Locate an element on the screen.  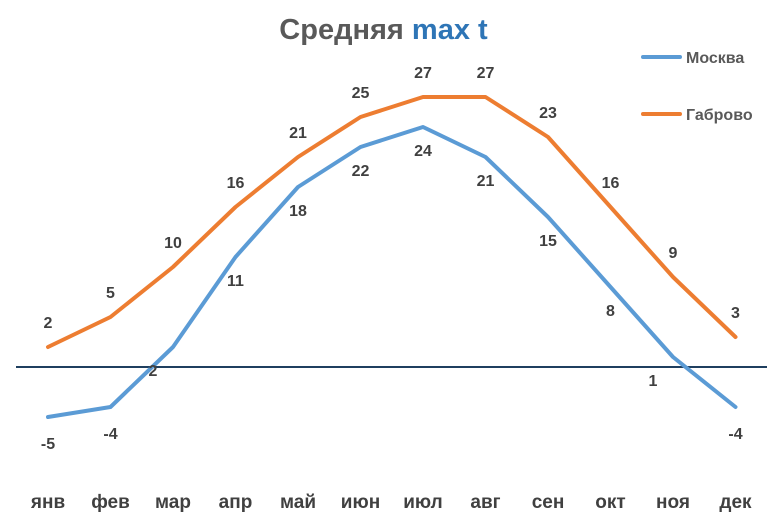
x-tick-label: авг is located at coordinates (485, 502).